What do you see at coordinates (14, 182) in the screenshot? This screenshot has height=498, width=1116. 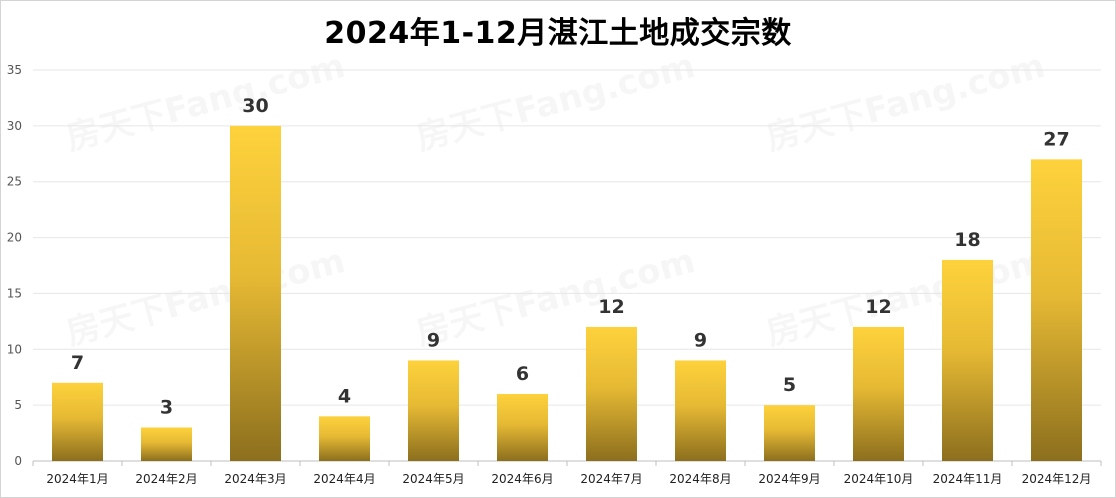 I see `y-tick-label: 25` at bounding box center [14, 182].